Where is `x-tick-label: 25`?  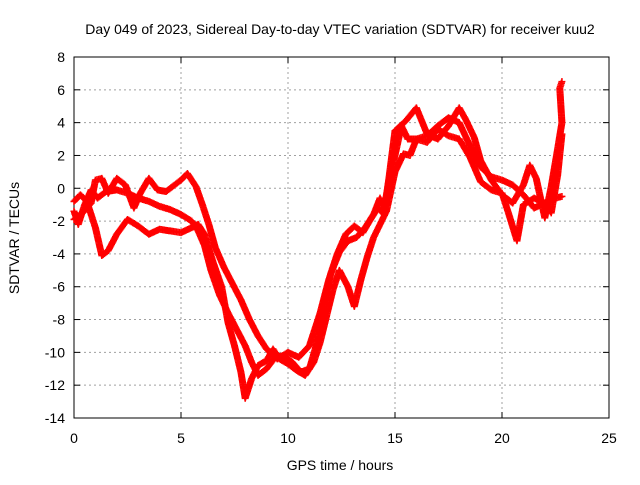
x-tick-label: 25 is located at coordinates (609, 438).